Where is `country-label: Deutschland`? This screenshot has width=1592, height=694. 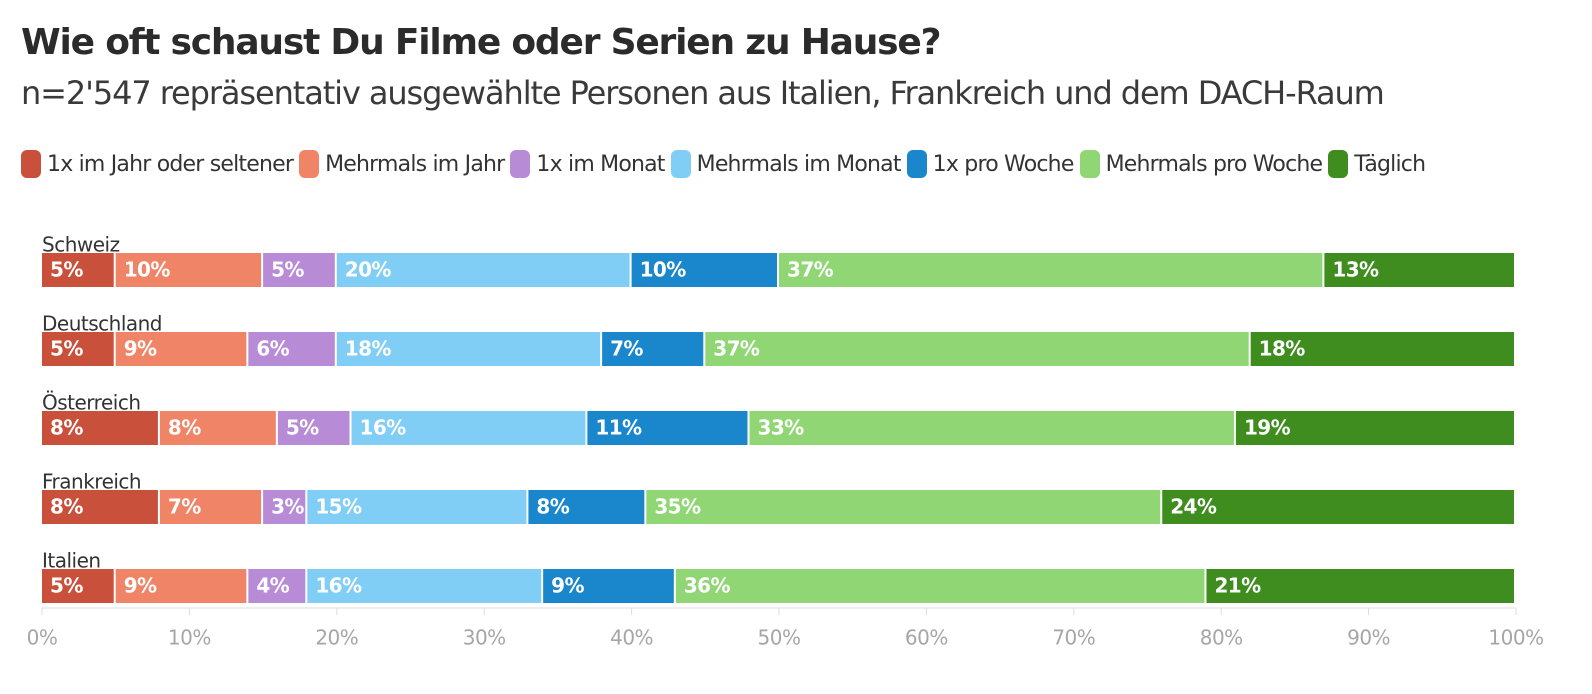 country-label: Deutschland is located at coordinates (102, 324).